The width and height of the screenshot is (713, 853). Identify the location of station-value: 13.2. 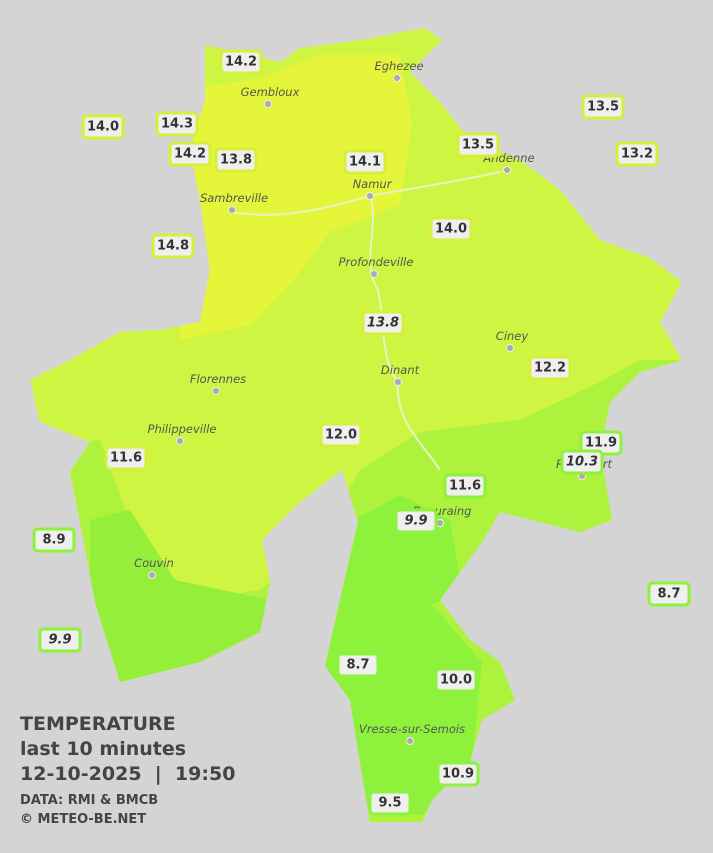
(637, 154).